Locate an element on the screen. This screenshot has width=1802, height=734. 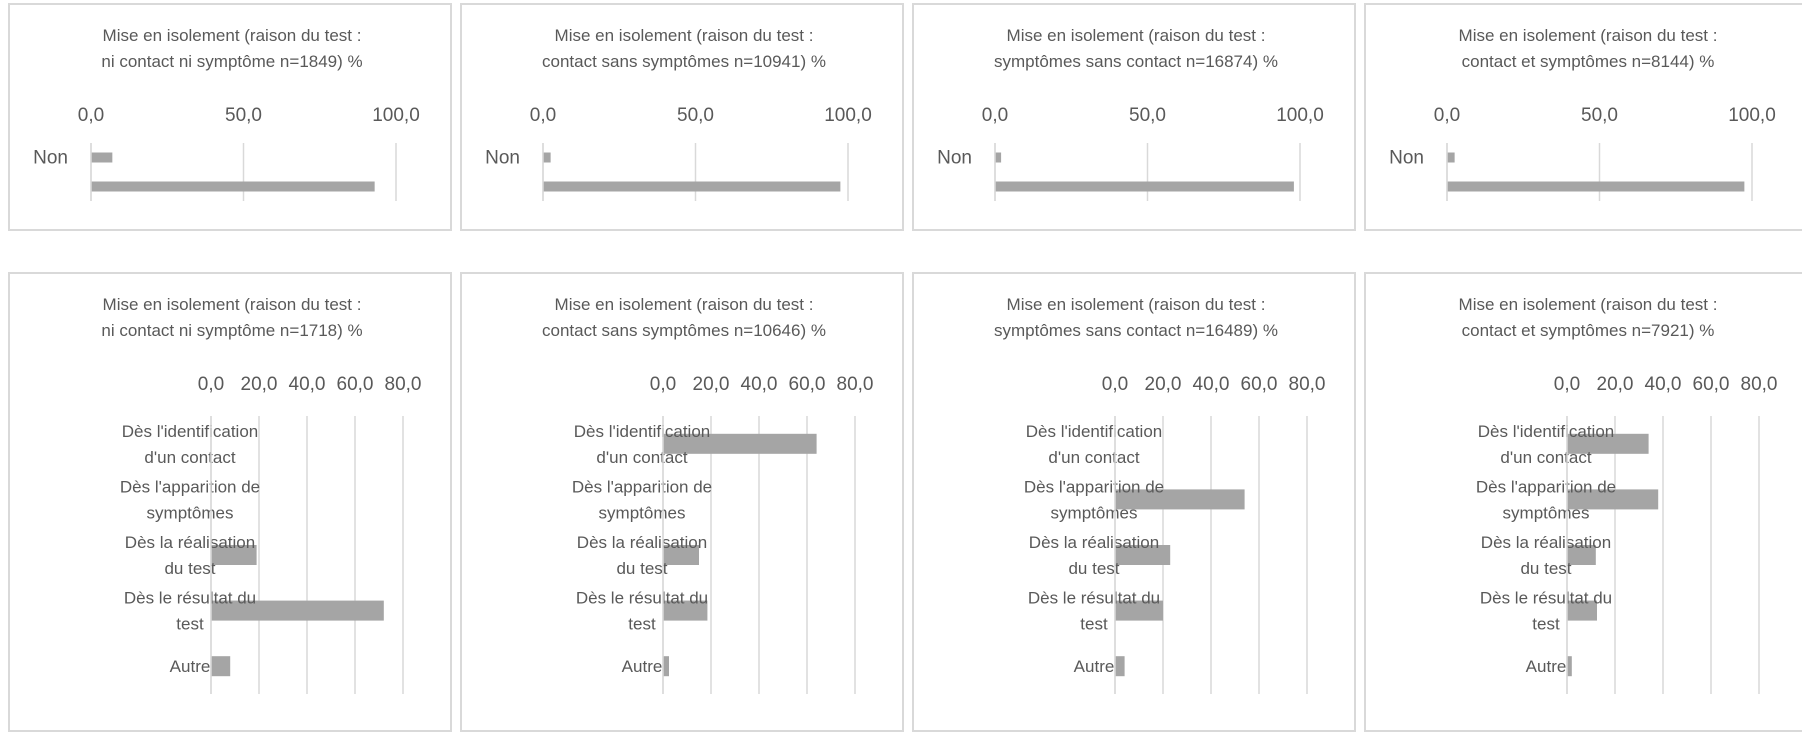
chart-title: symptômes sans contact n=16489) % is located at coordinates (1136, 330).